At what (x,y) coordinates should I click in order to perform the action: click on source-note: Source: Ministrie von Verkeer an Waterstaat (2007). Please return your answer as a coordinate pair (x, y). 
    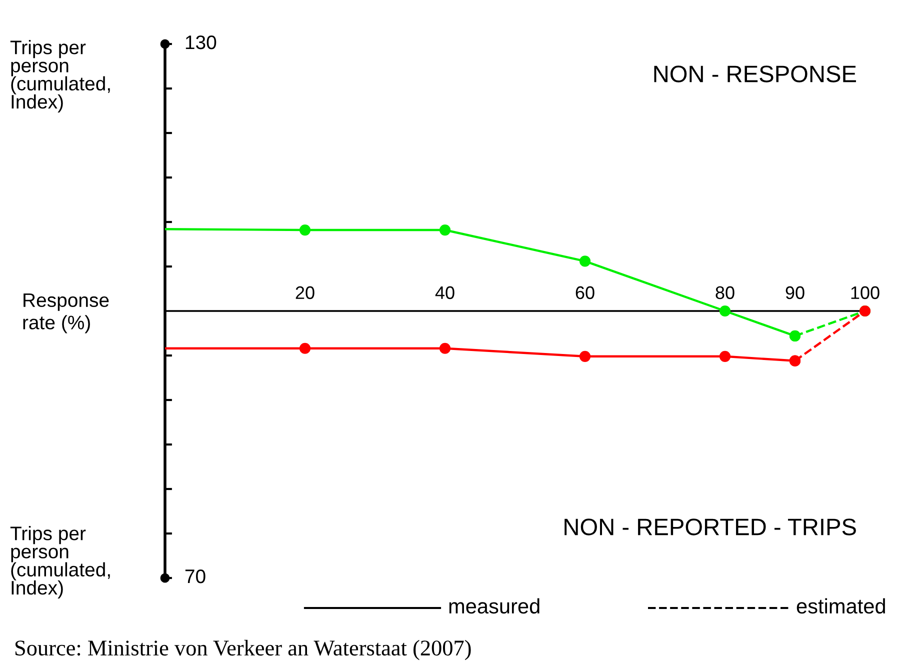
    Looking at the image, I should click on (243, 650).